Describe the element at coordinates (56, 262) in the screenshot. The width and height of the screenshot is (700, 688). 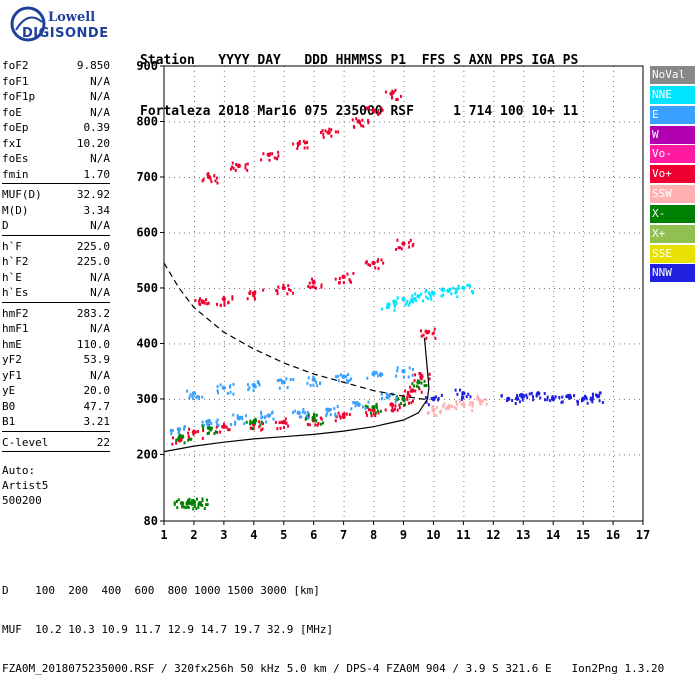
I see `param-row: h`F2 225.0` at that location.